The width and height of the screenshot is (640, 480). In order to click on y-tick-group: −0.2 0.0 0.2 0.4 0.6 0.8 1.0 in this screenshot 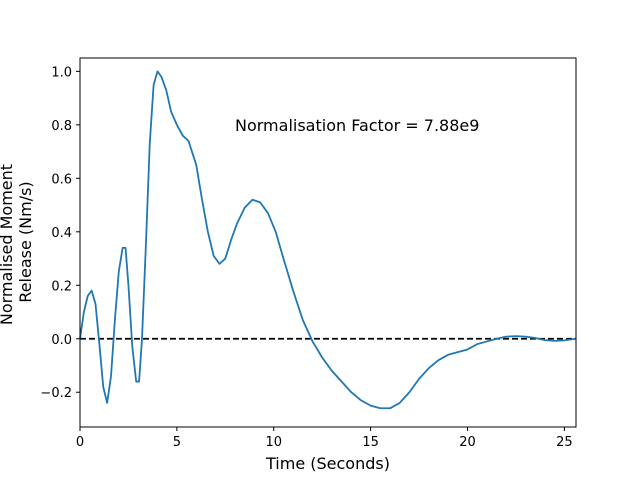, I will do `click(60, 233)`.